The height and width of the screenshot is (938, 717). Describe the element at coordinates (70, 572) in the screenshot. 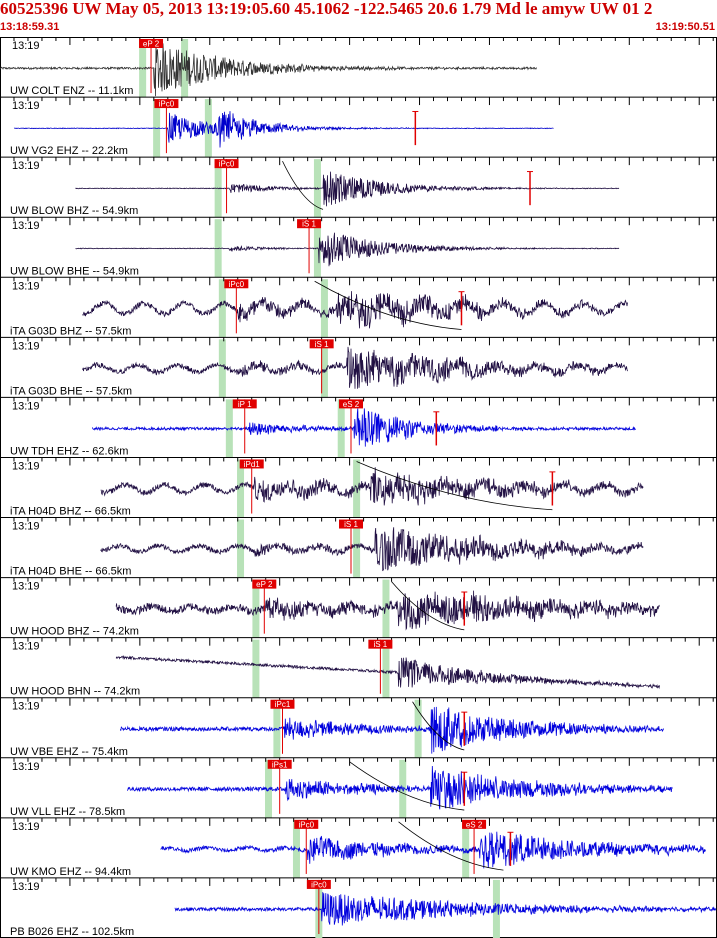

I see `trace-label: iTA H04D BHE -- 66.5km` at that location.